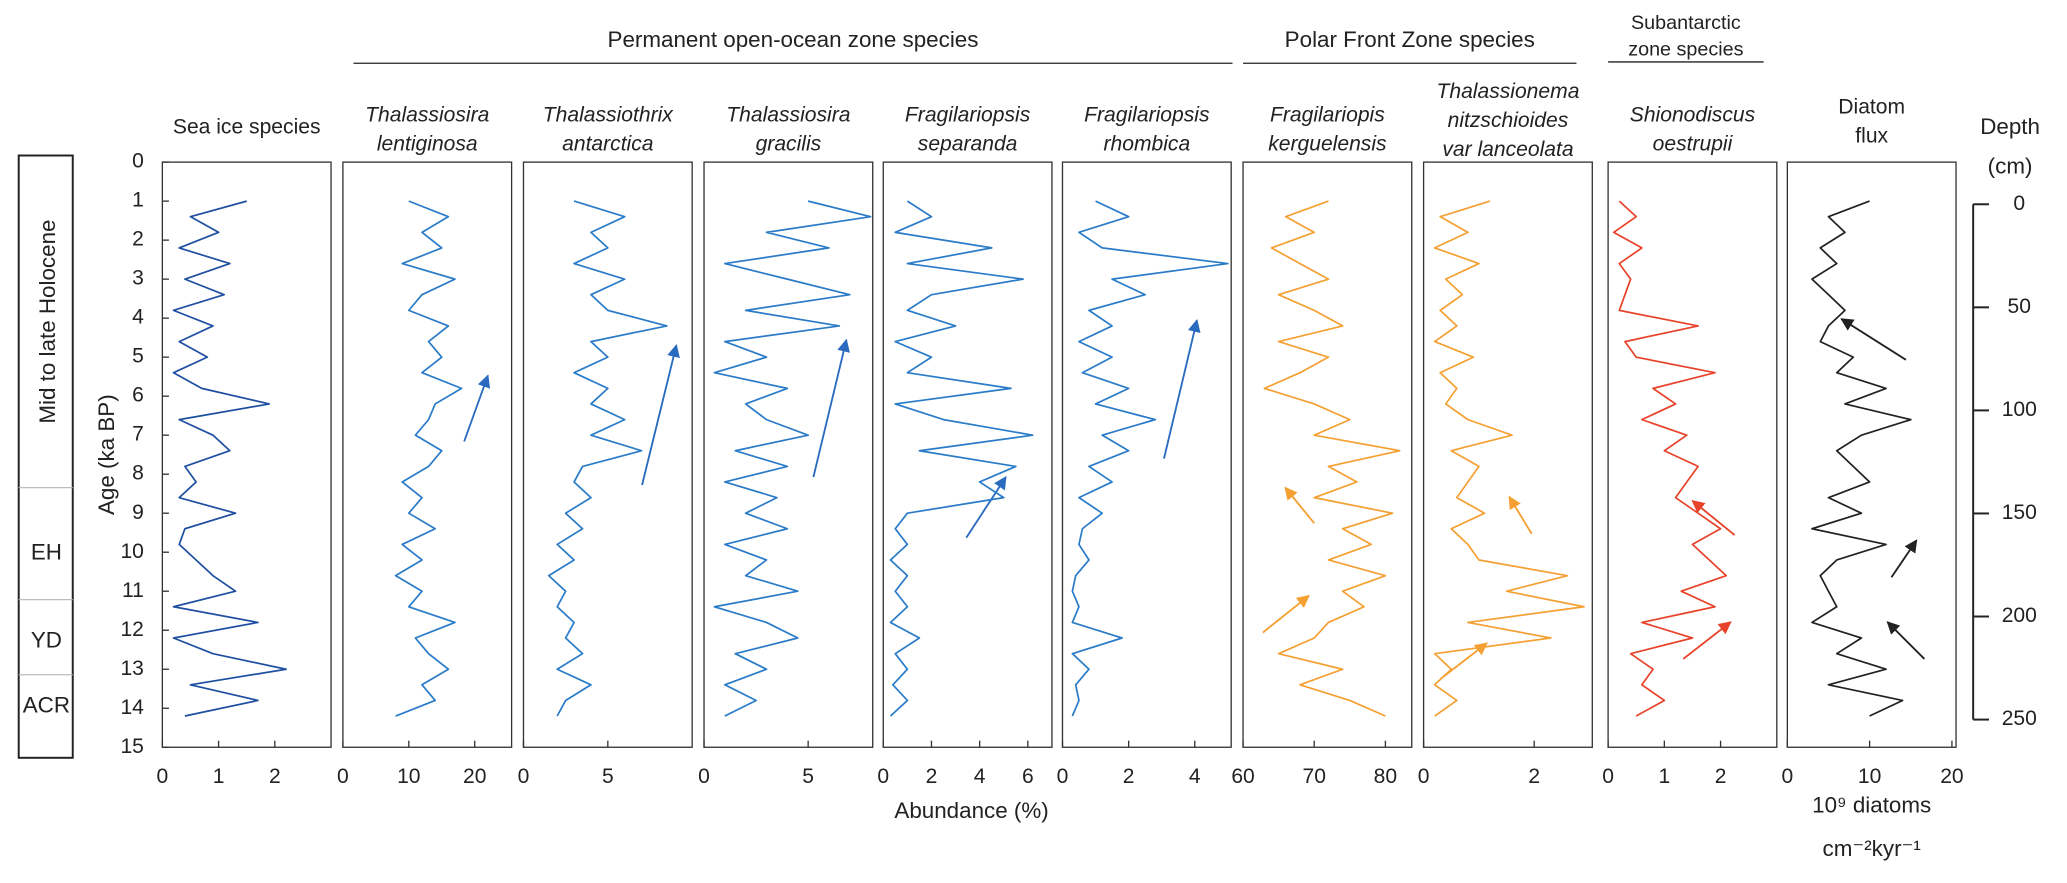 Image resolution: width=2067 pixels, height=883 pixels. Describe the element at coordinates (2019, 203) in the screenshot. I see `depth-tick-label: 0` at that location.